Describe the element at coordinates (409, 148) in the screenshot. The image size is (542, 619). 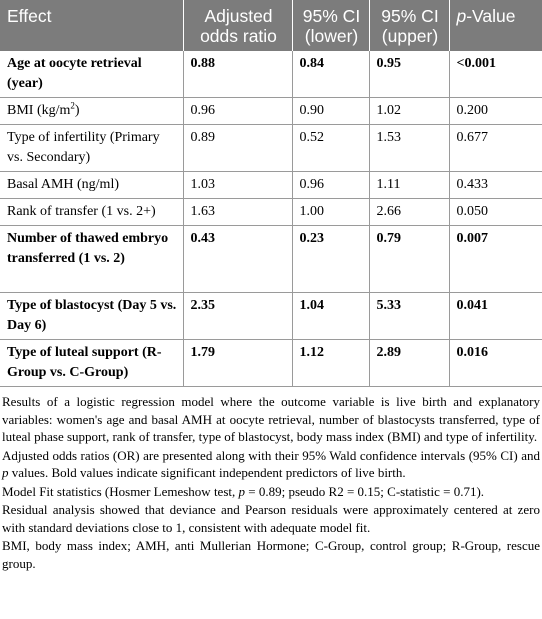
I see `cell-ci-upper: 1.53` at that location.